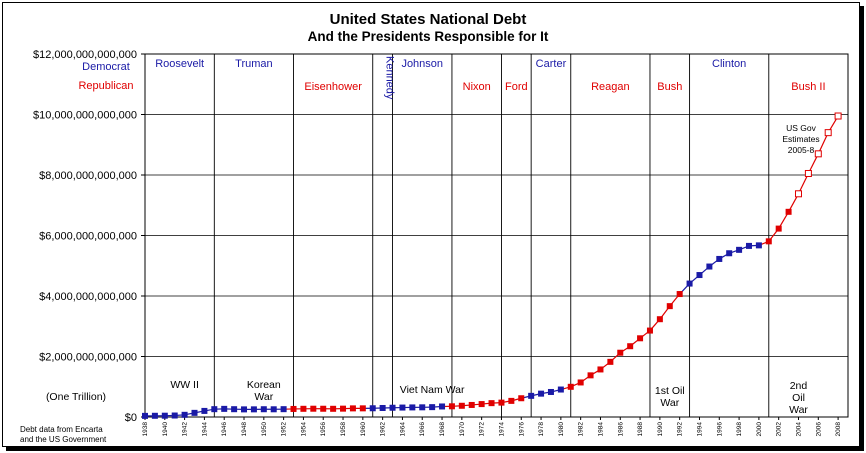 The image size is (866, 453). Describe the element at coordinates (768, 241) in the screenshot. I see `data-point-2001` at that location.